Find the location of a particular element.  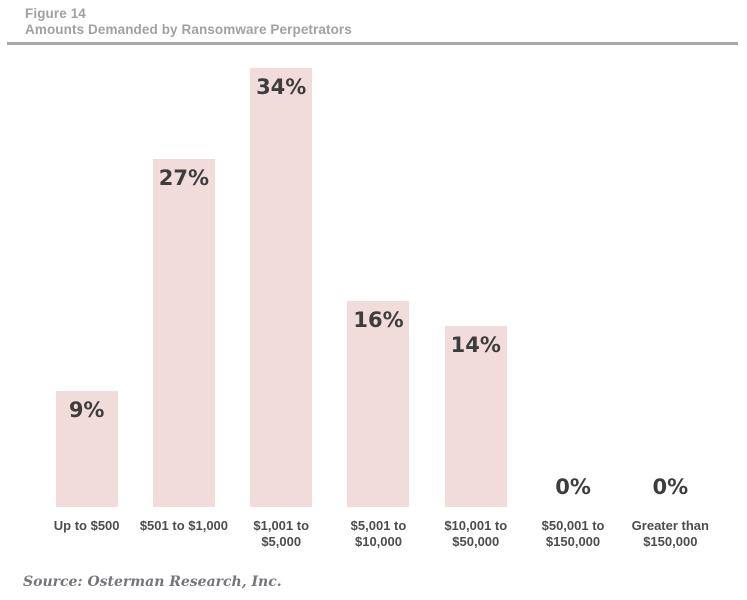

bar-column-2: 27% is located at coordinates (183, 284).